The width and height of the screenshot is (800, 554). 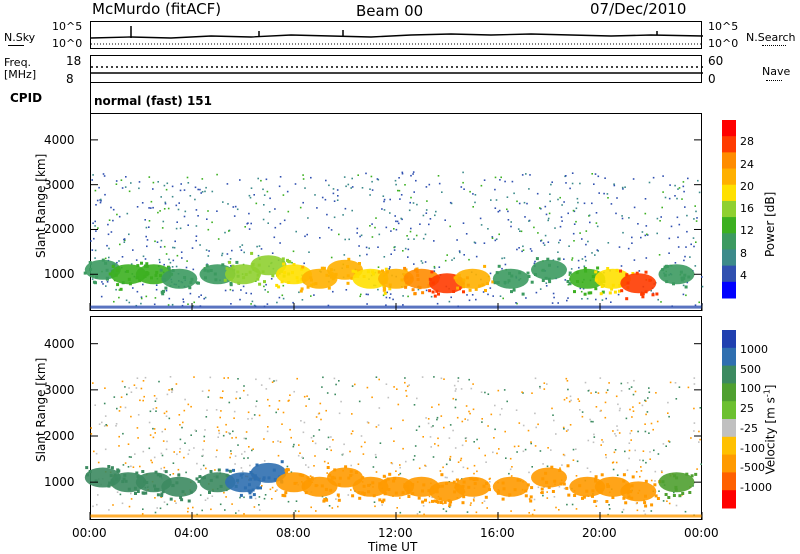 I want to click on colorbar-segment, so click(x=729, y=374).